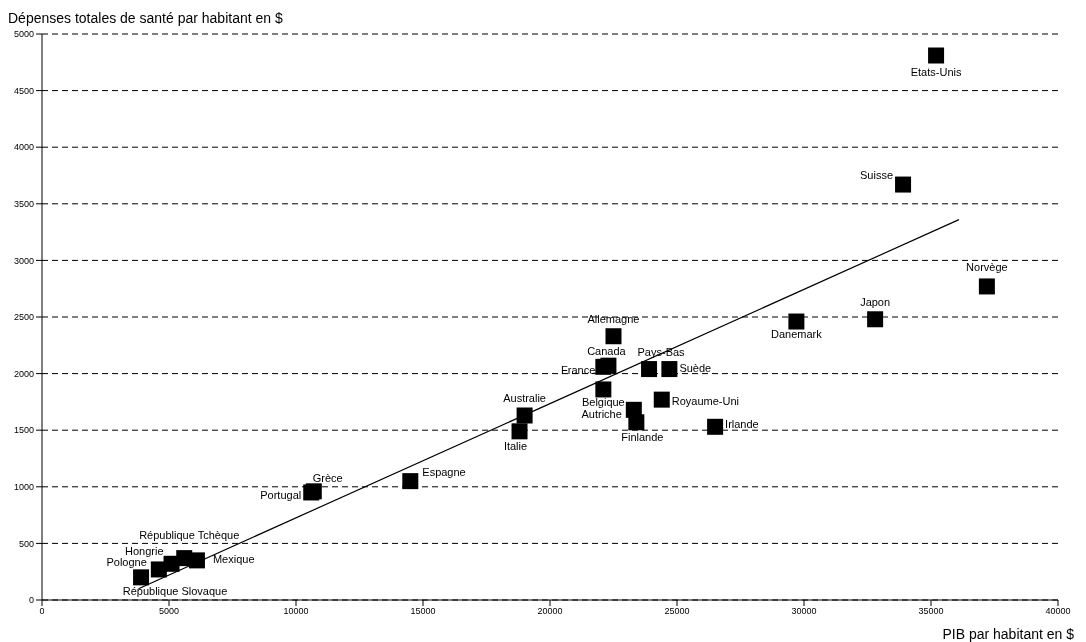  Describe the element at coordinates (936, 72) in the screenshot. I see `data-label: Etats-Unis` at that location.